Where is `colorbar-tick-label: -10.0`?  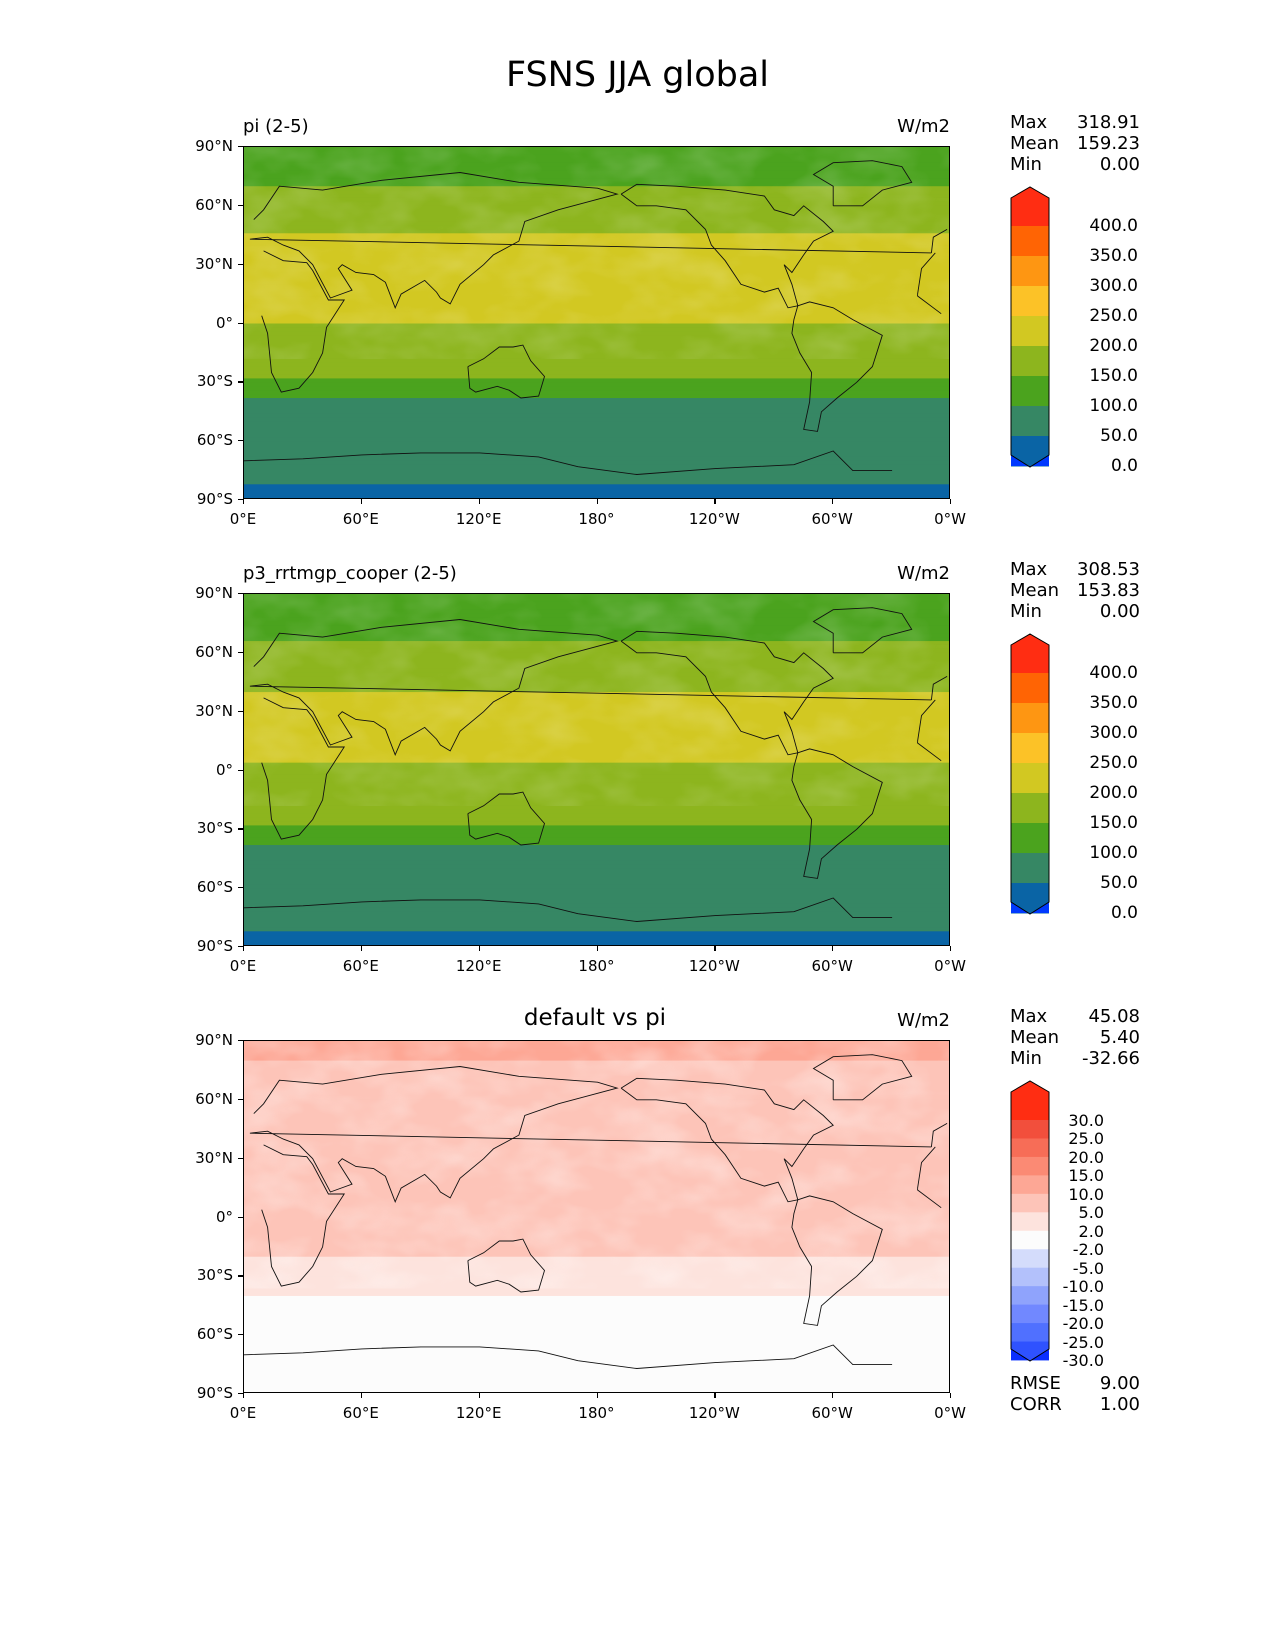
colorbar-tick-label: -10.0 is located at coordinates (1083, 1287).